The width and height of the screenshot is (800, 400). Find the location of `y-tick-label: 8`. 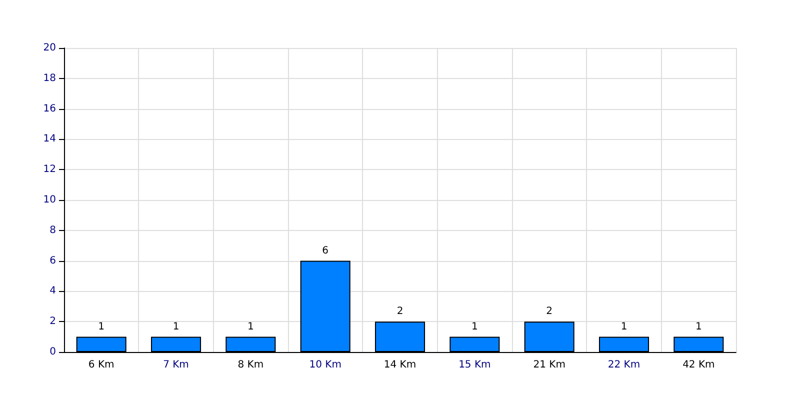

y-tick-label: 8 is located at coordinates (53, 230).